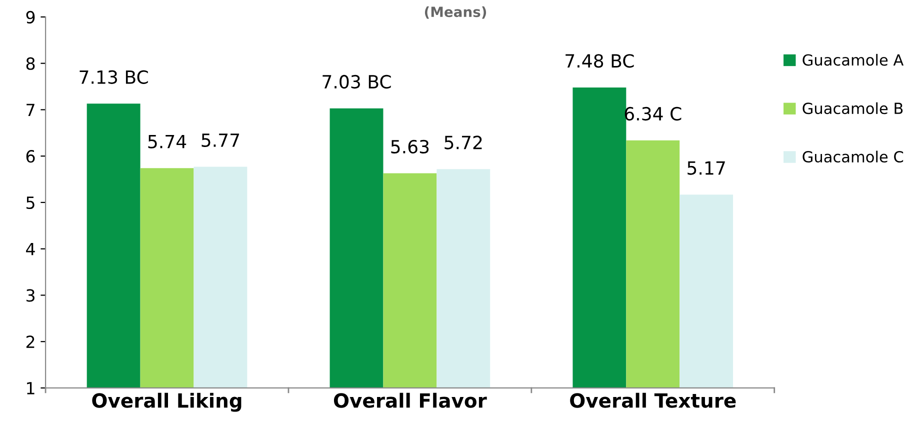 The height and width of the screenshot is (424, 911). What do you see at coordinates (600, 61) in the screenshot?
I see `data-label: 7.48 BC` at bounding box center [600, 61].